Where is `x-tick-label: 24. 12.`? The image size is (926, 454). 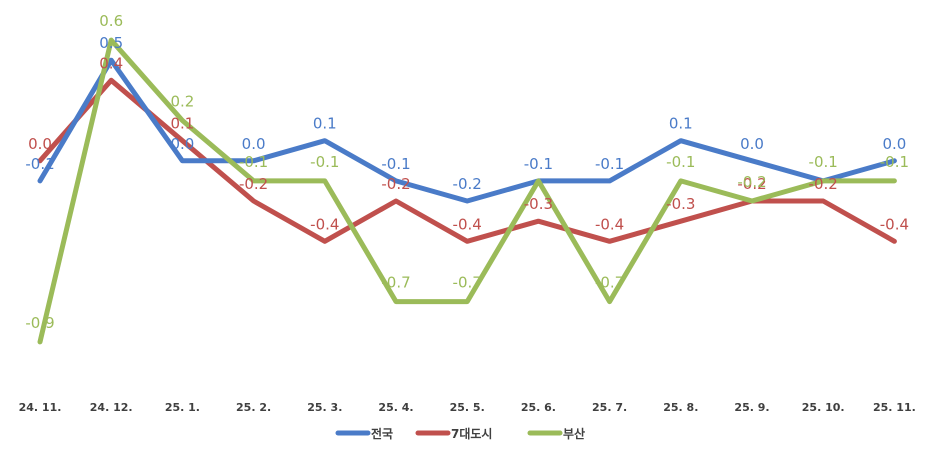 x-tick-label: 24. 12. is located at coordinates (111, 407).